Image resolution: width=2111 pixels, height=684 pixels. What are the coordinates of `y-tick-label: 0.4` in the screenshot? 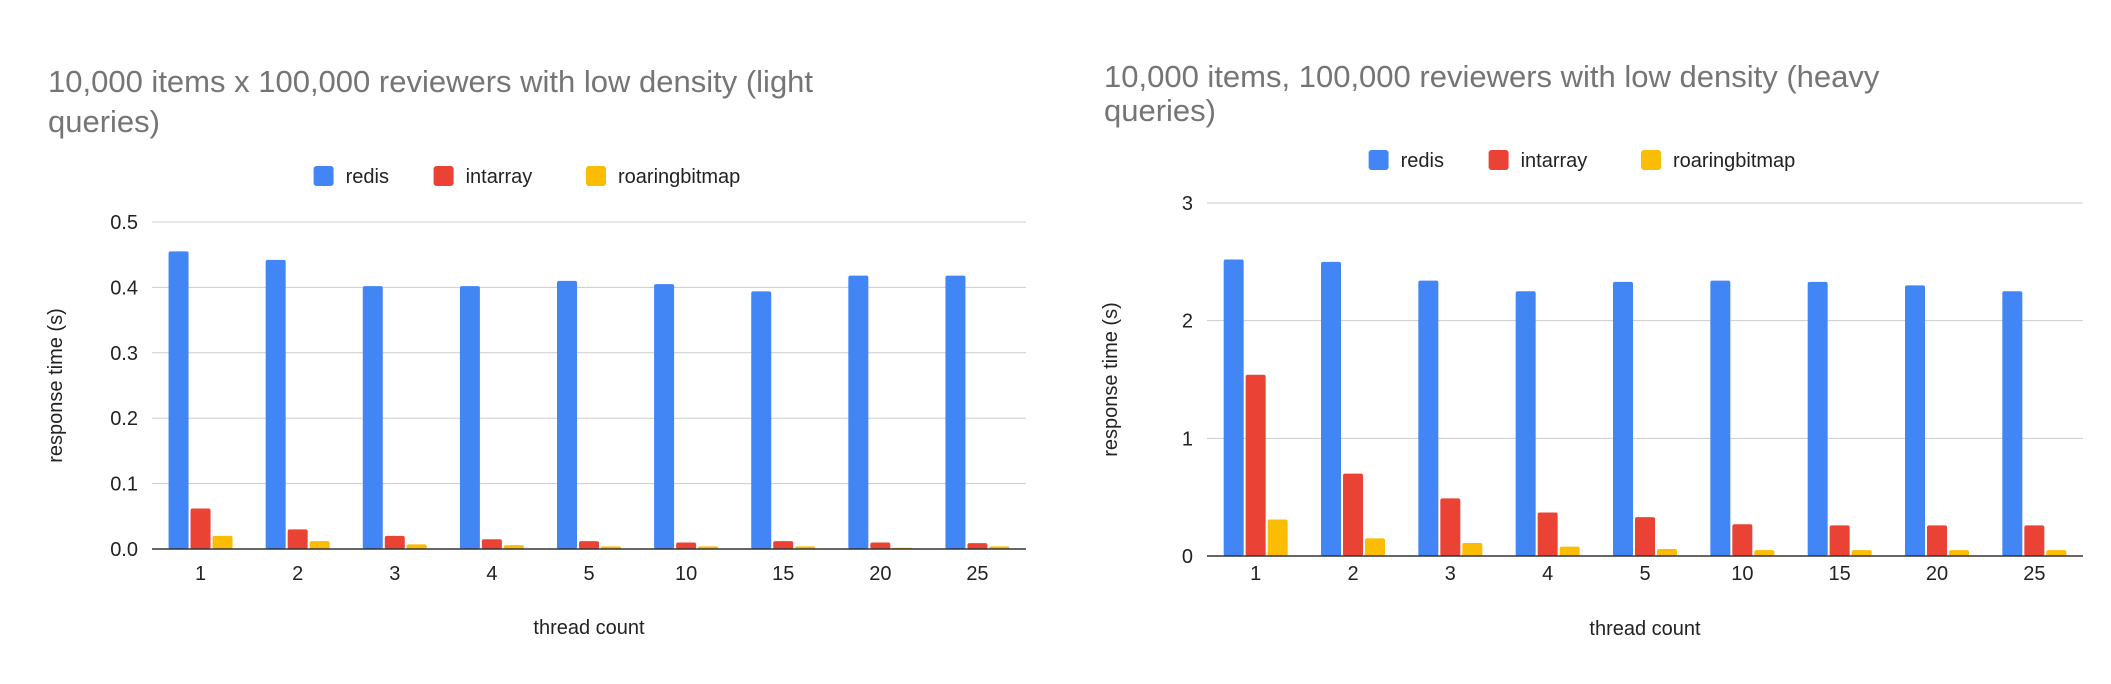 It's located at (124, 288).